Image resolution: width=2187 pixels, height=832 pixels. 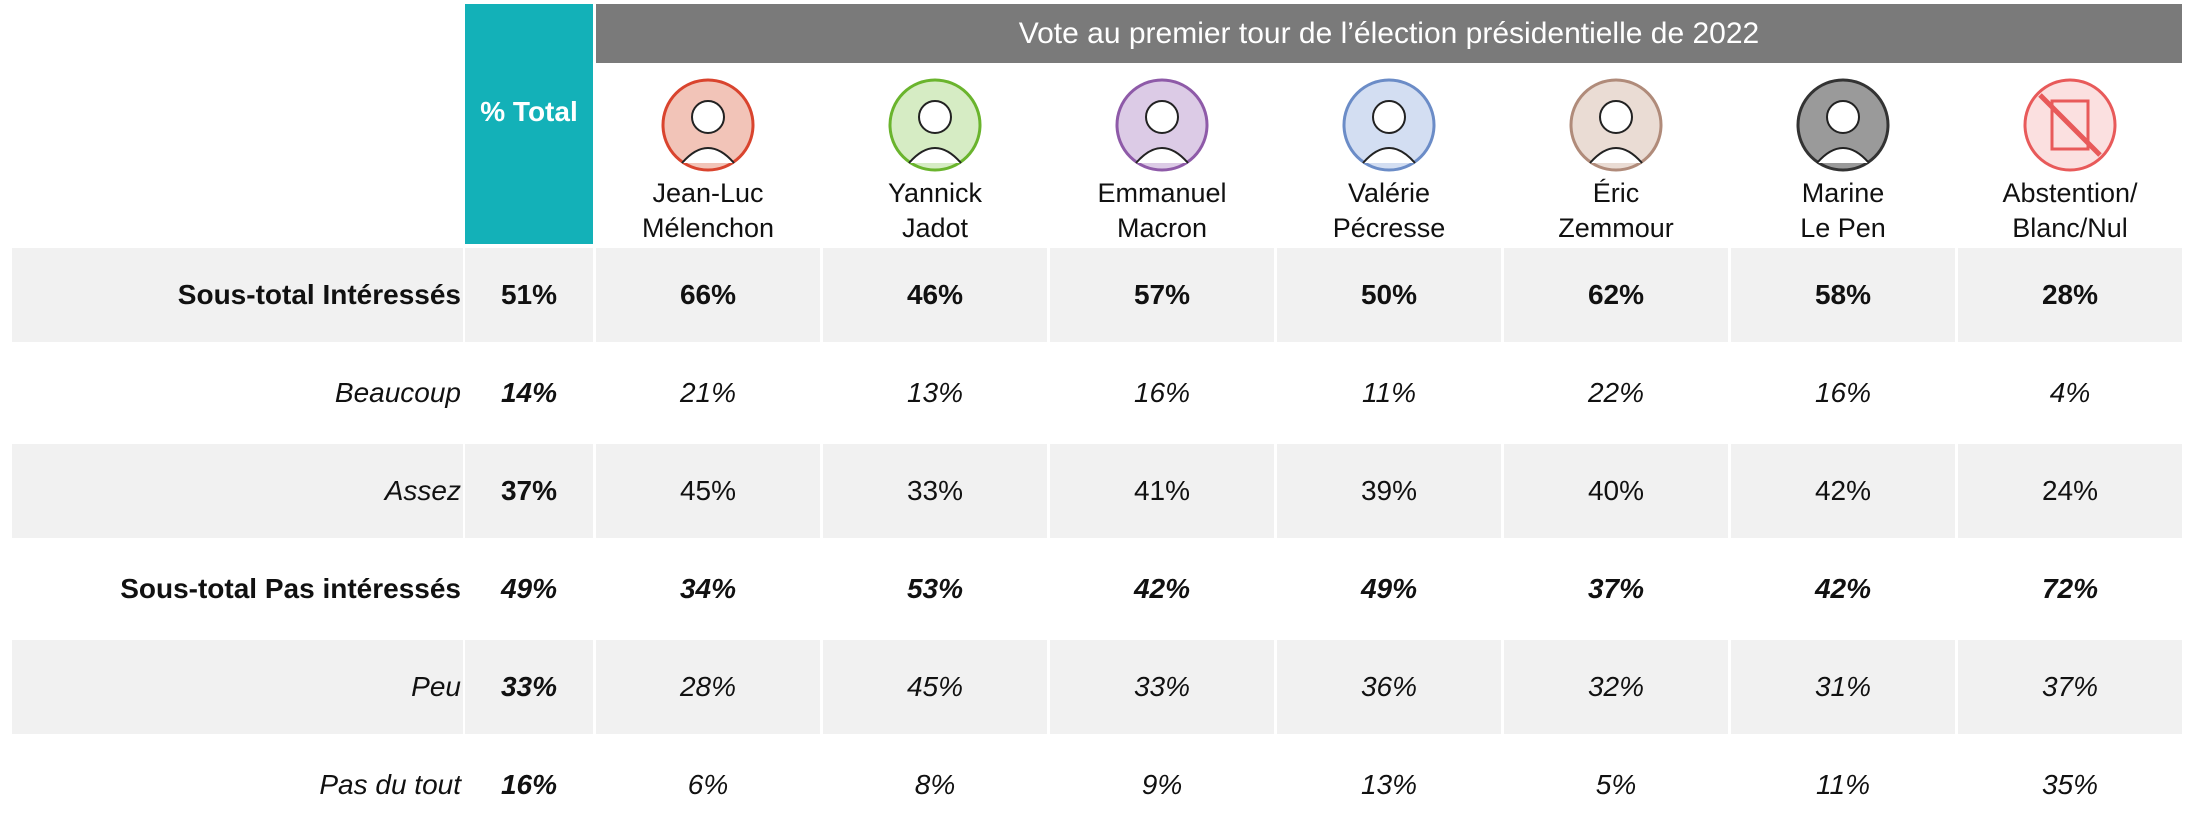 I want to click on total-cell: 16%, so click(x=529, y=784).